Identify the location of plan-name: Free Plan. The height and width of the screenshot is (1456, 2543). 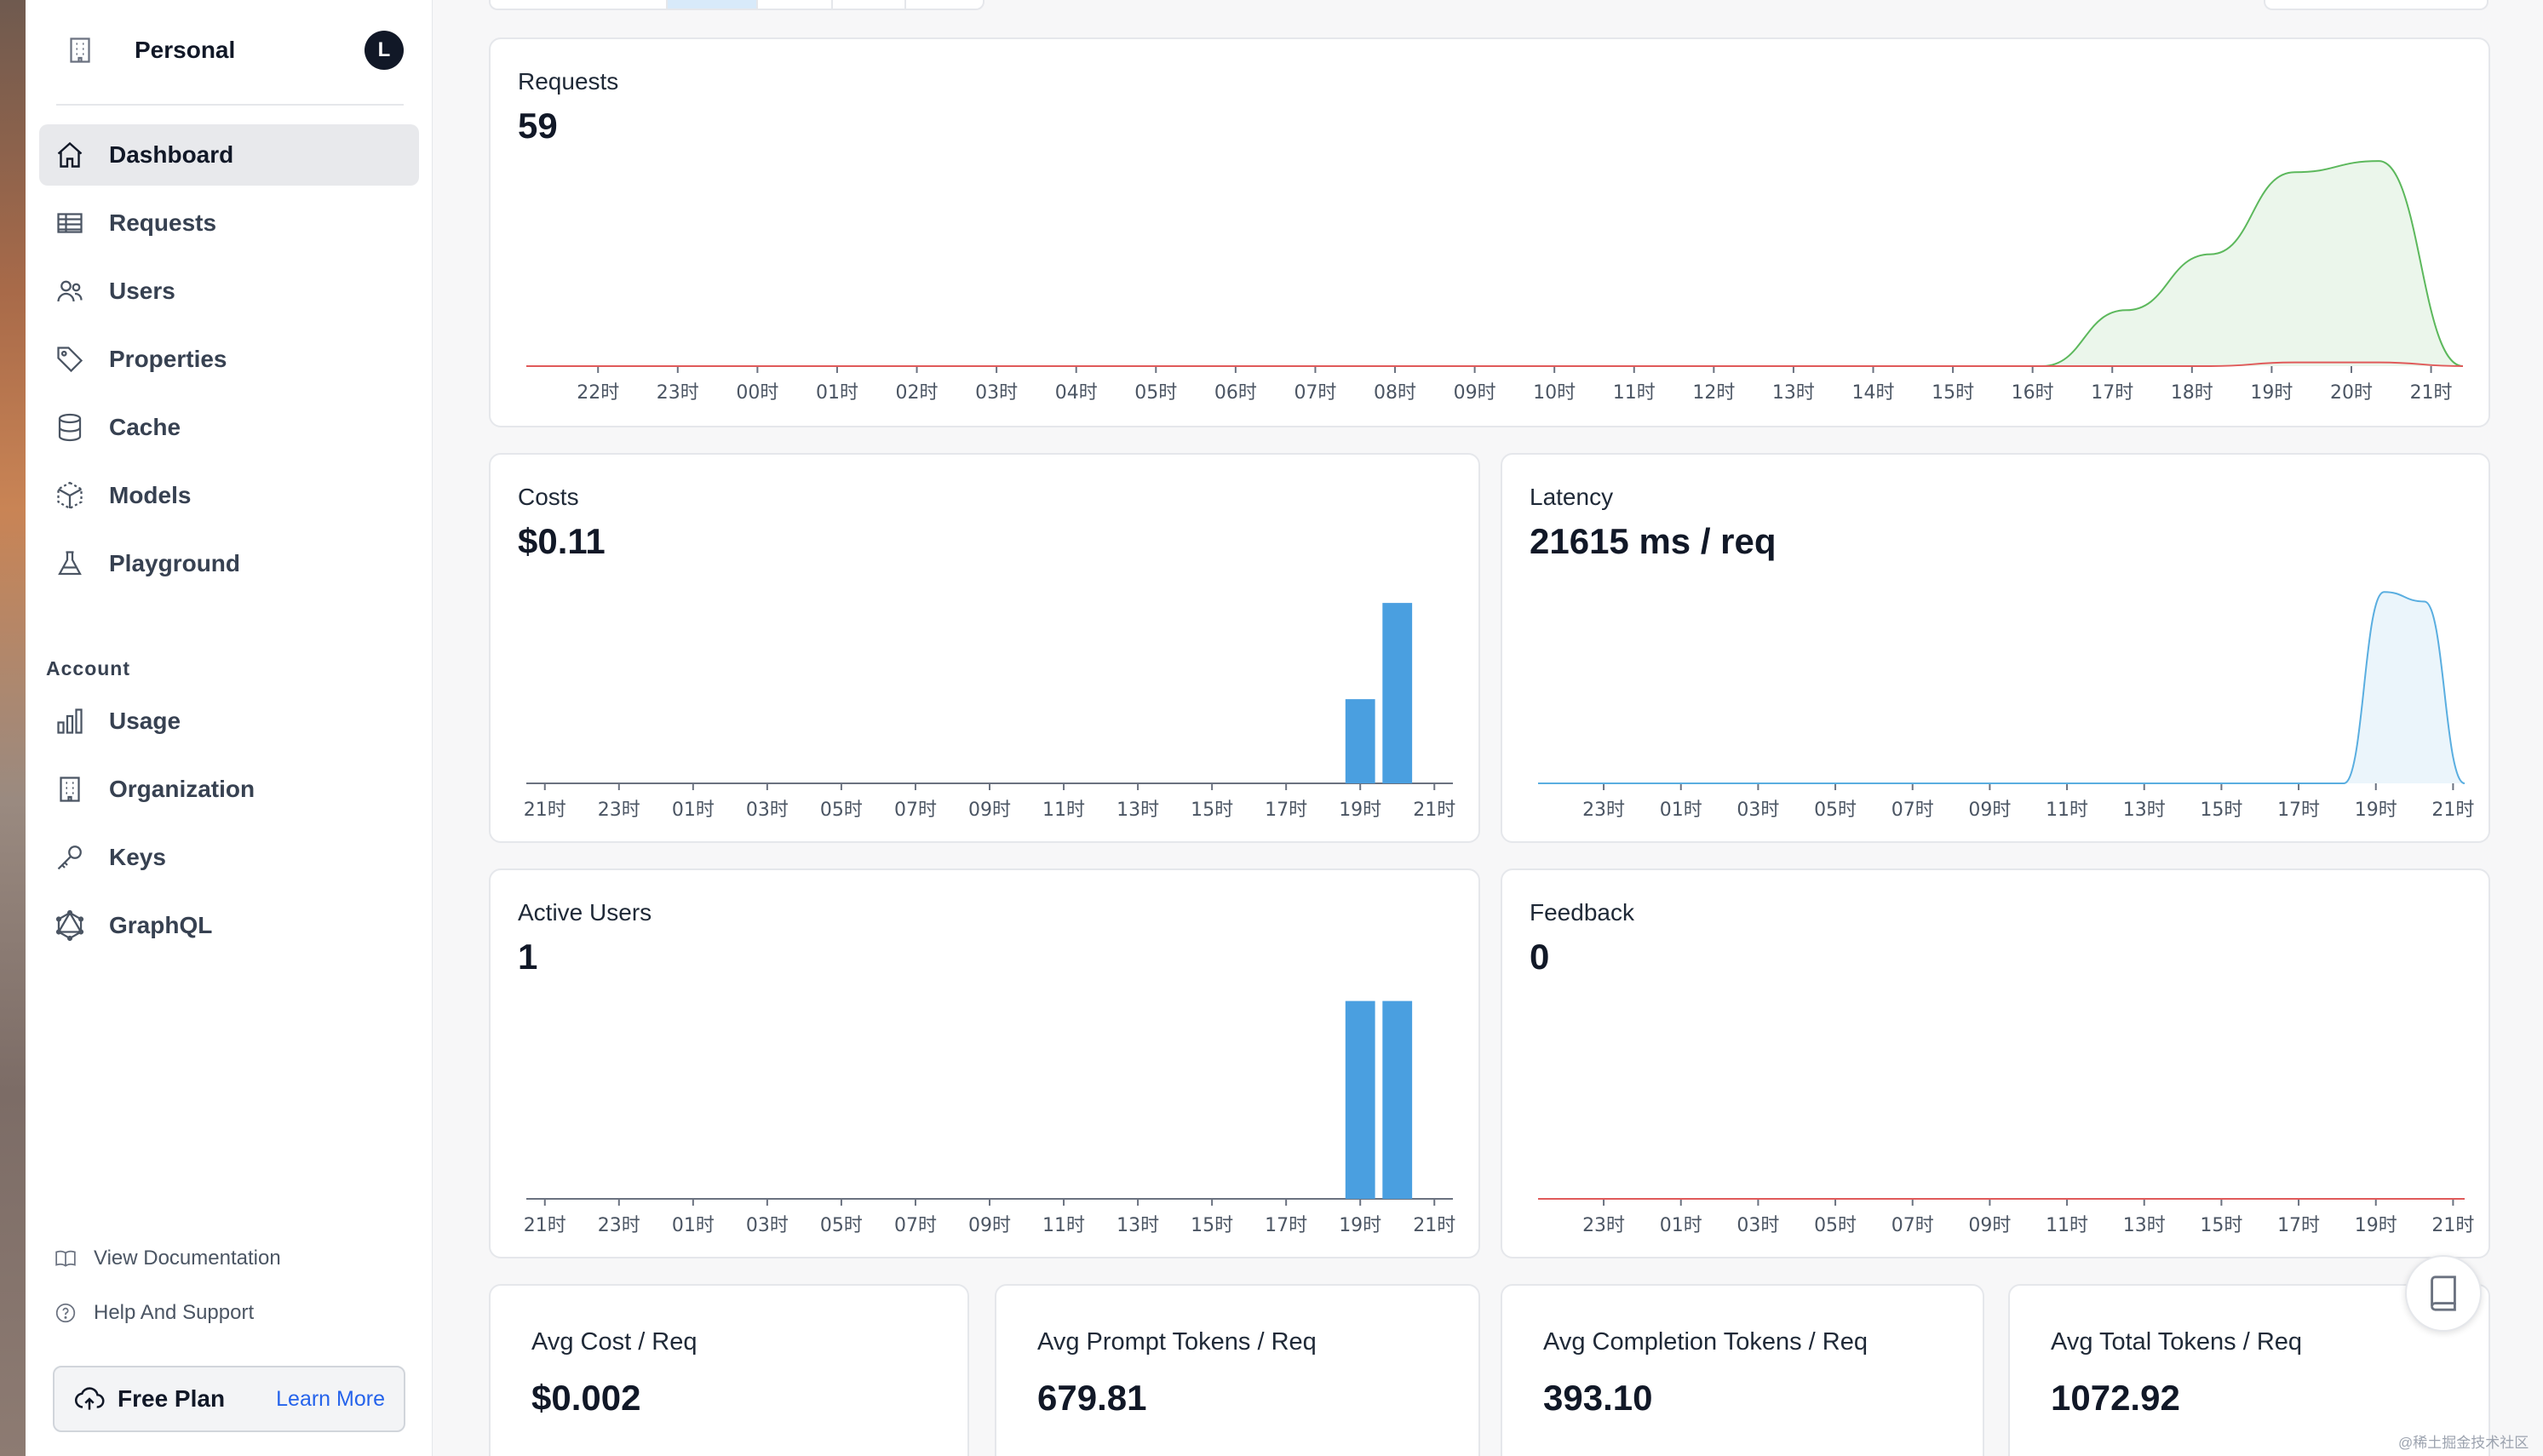
(172, 1398).